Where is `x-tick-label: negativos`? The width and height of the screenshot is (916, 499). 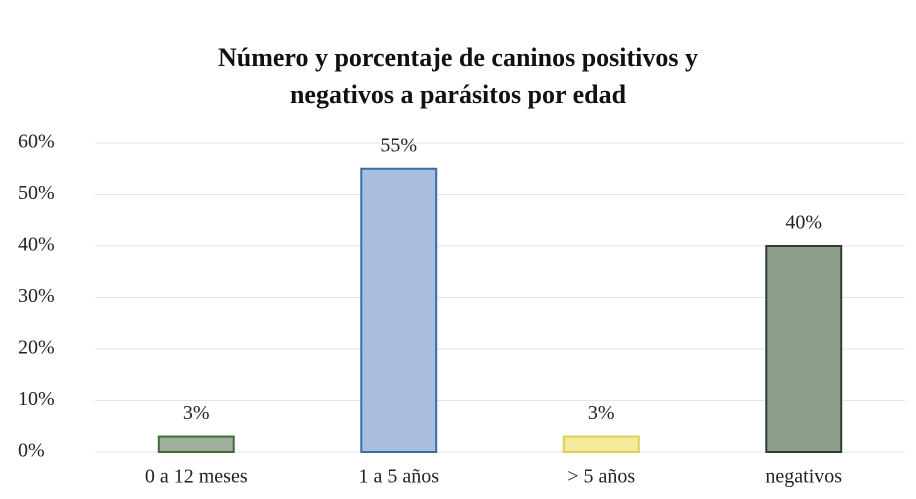 x-tick-label: negativos is located at coordinates (803, 477).